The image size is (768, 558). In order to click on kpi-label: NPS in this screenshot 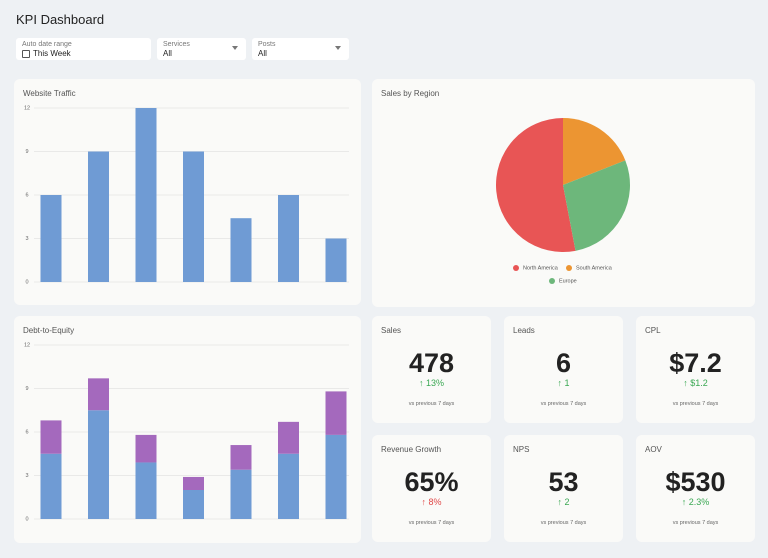, I will do `click(521, 449)`.